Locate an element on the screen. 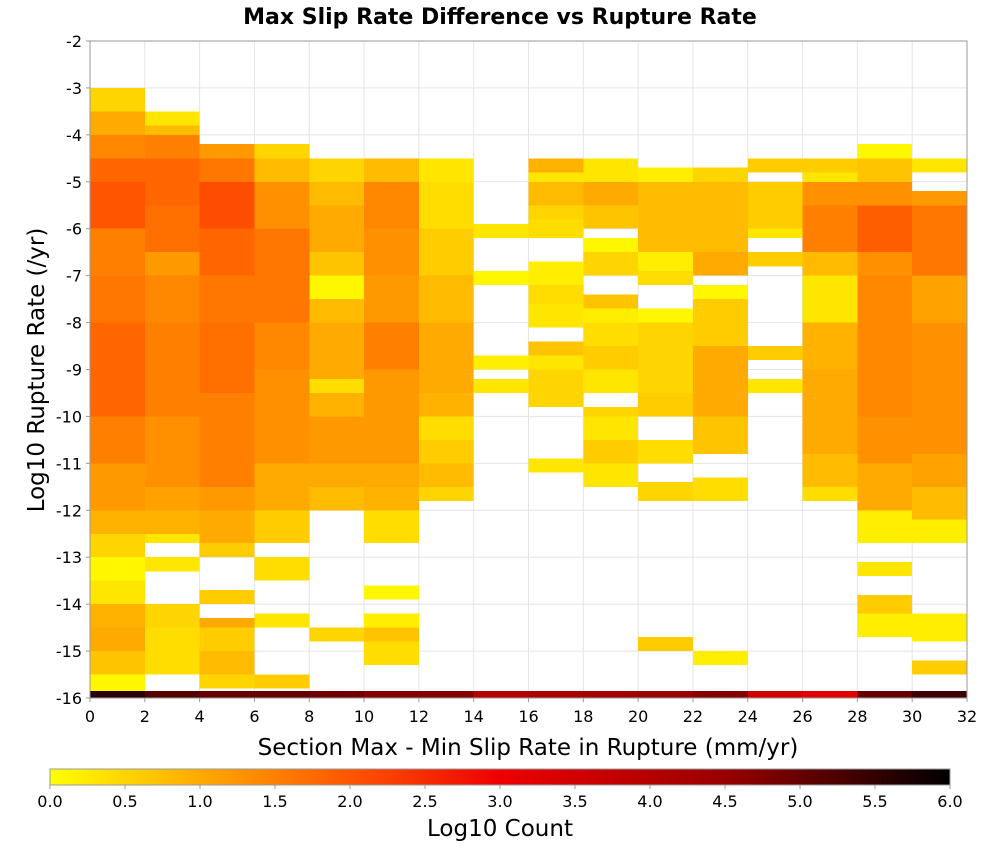 The width and height of the screenshot is (1000, 850). y-tick-label: -16 is located at coordinates (69, 698).